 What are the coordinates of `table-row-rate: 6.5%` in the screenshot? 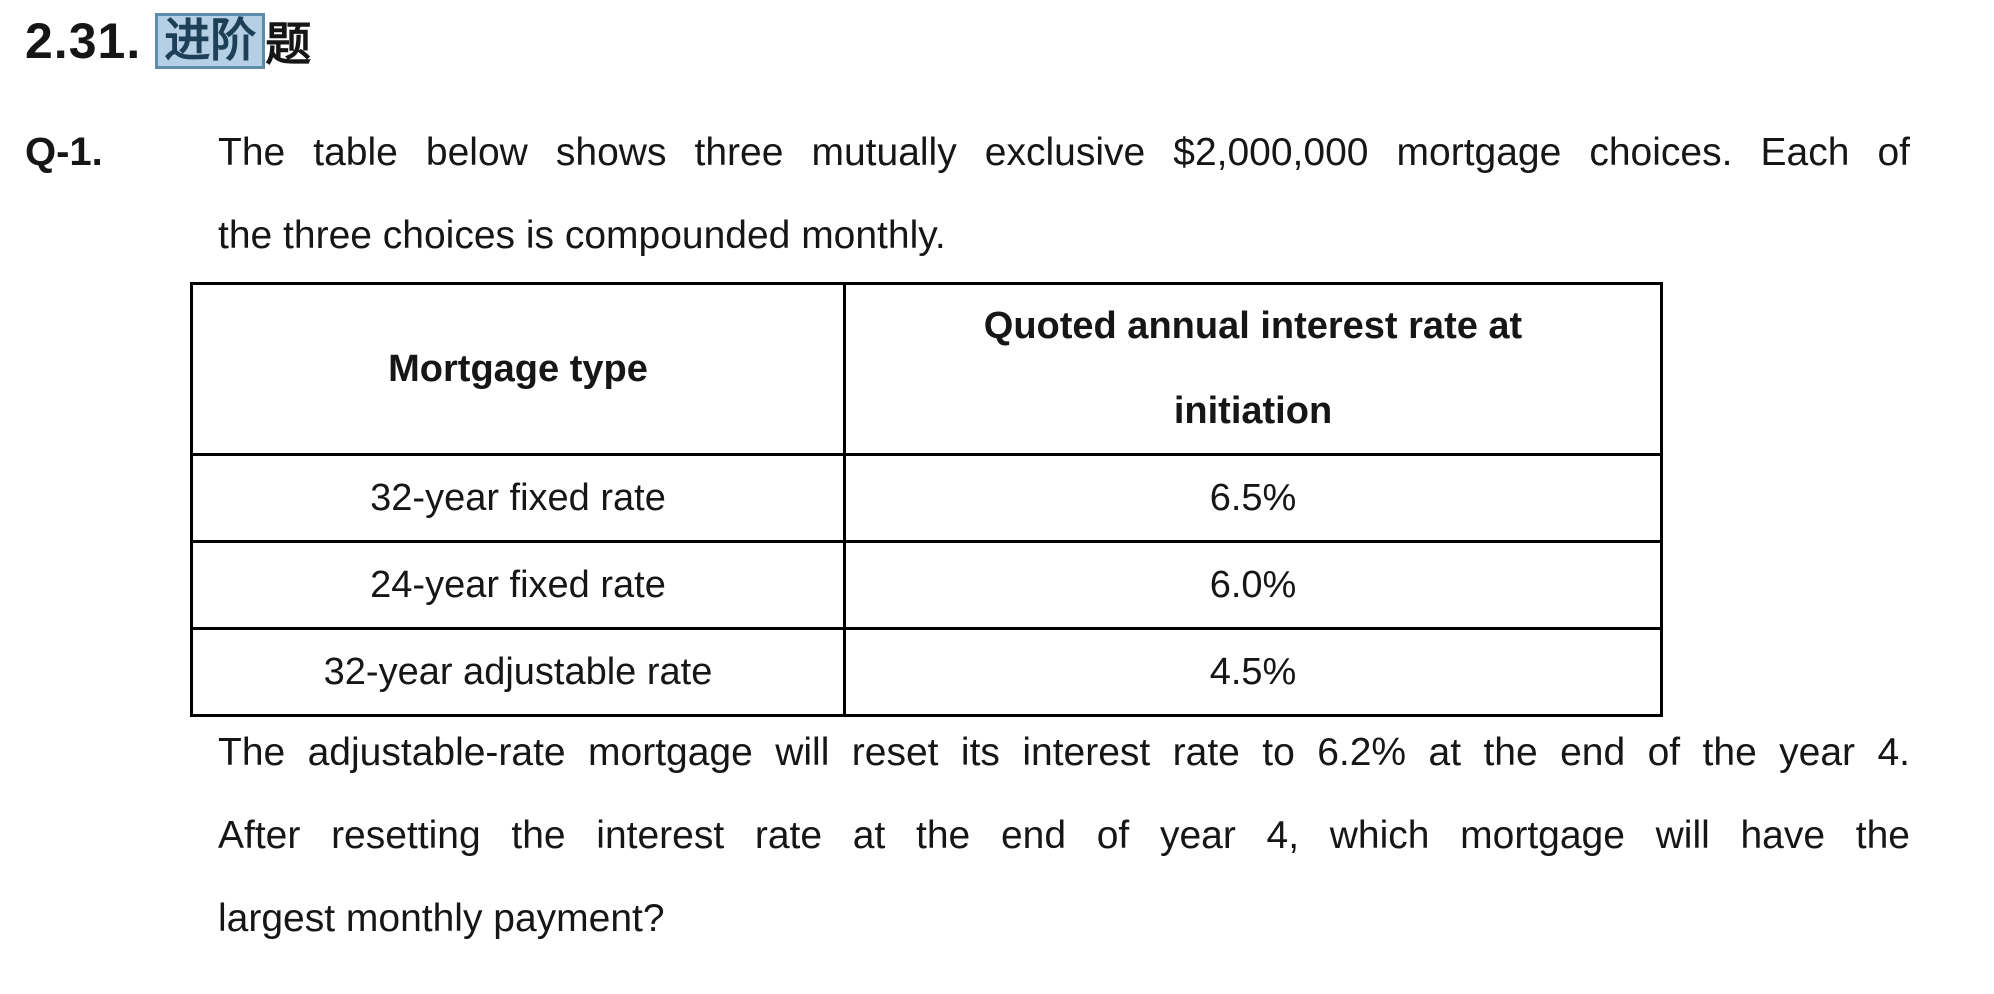 It's located at (1251, 496).